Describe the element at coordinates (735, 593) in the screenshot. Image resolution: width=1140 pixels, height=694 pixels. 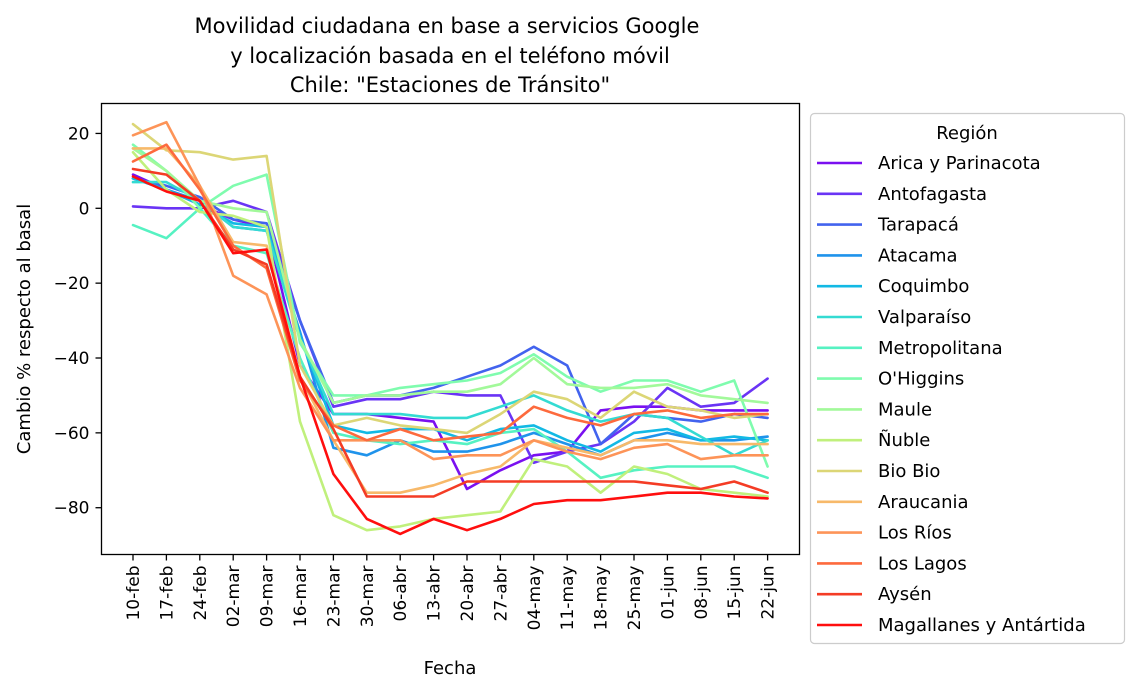
I see `x-tick-label: 15-jun` at that location.